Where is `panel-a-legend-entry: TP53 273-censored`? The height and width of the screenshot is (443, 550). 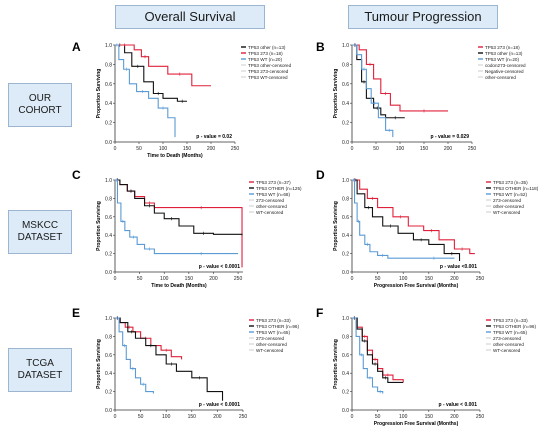 panel-a-legend-entry: TP53 273-censored is located at coordinates (268, 71).